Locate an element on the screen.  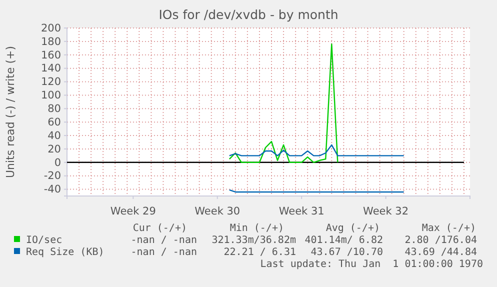
x-tick-label: Week 32 is located at coordinates (386, 212).